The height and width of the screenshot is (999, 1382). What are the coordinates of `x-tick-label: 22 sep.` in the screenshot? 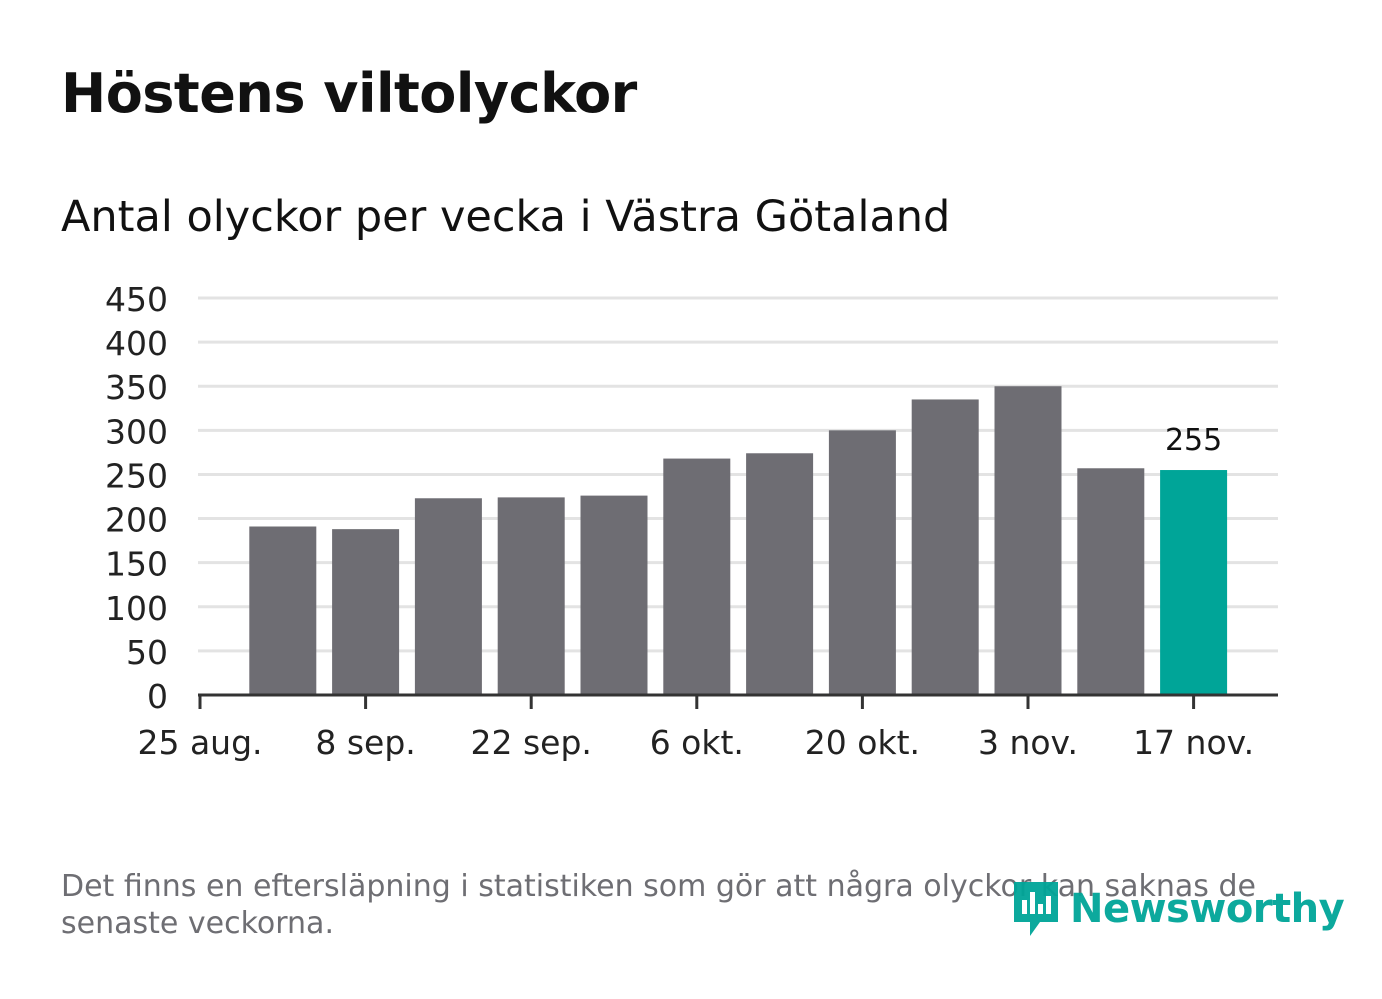 It's located at (530, 742).